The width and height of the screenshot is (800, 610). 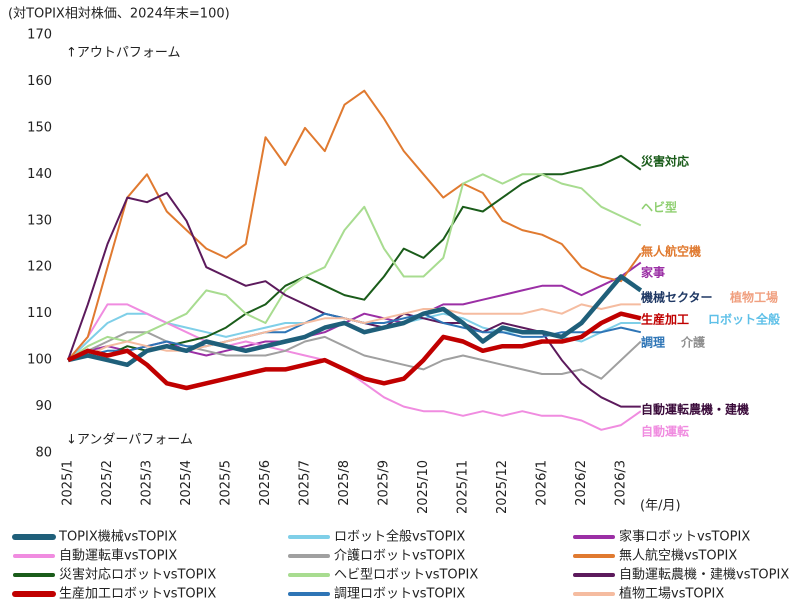 I want to click on series-label: ヘビ型, so click(x=659, y=207).